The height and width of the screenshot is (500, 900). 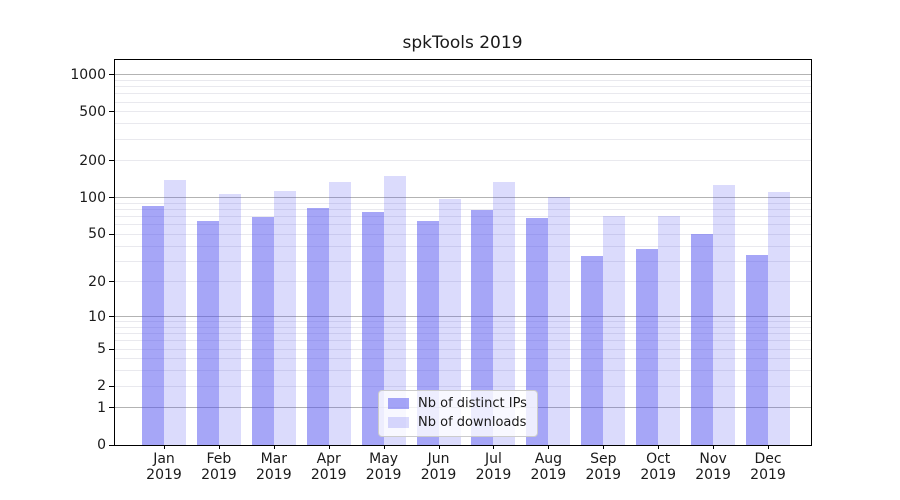 What do you see at coordinates (537, 331) in the screenshot?
I see `bar-aug-distinct-ips` at bounding box center [537, 331].